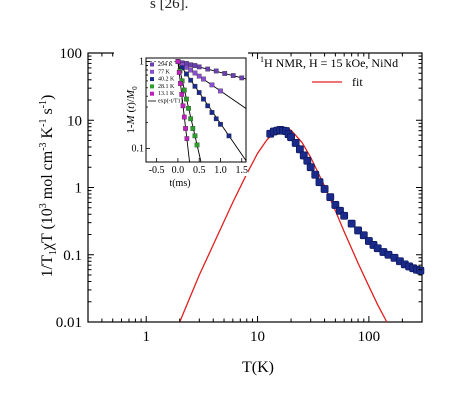  I want to click on inset-ticks: -0.5 0.0 0.5 1.0 1.5 0.1 1, so click(190, 116).